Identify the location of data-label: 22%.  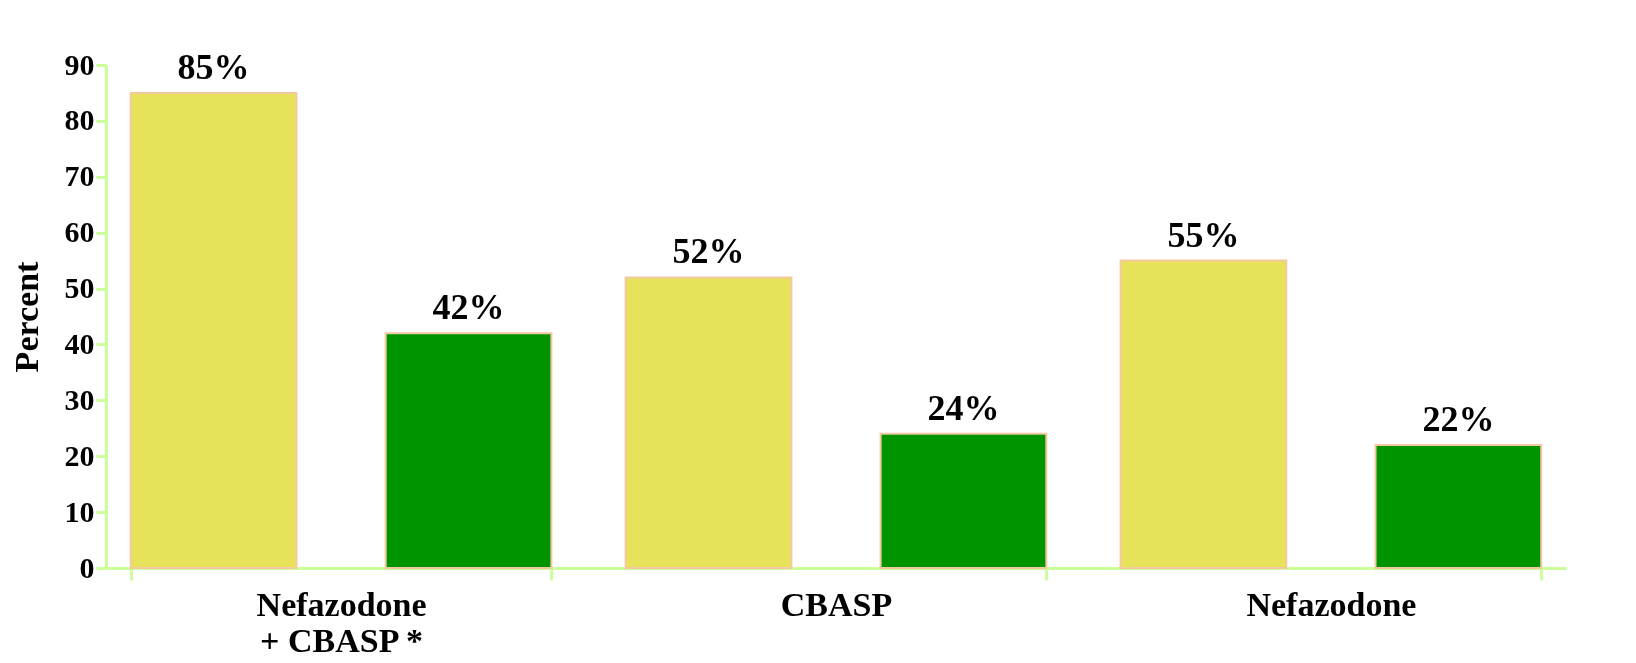
(1458, 419).